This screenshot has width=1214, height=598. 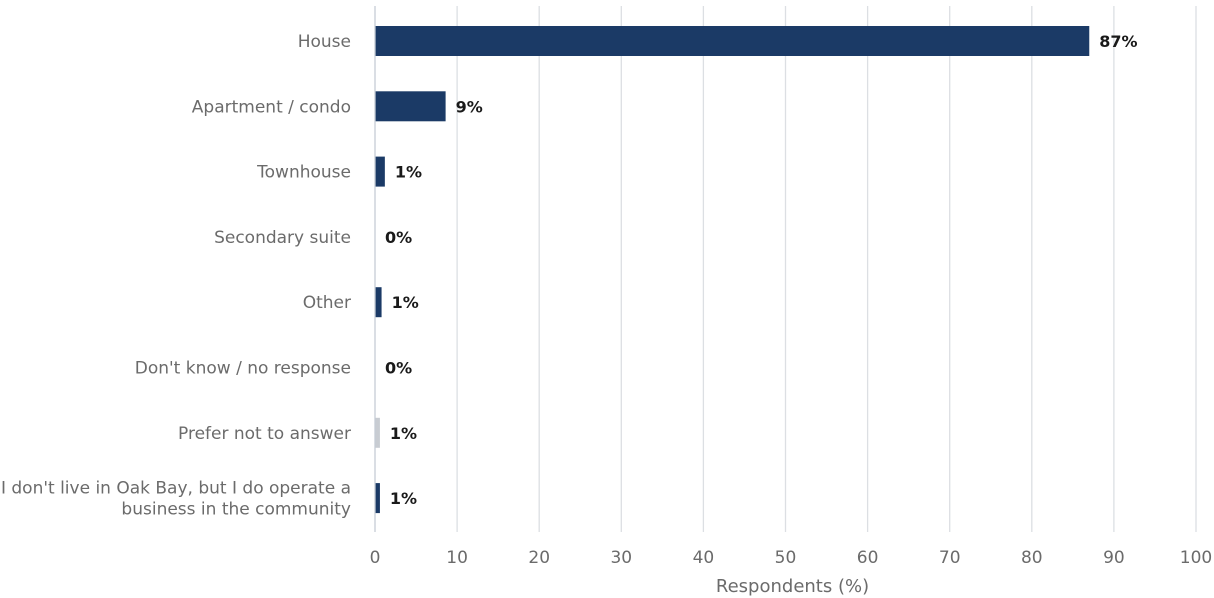 What do you see at coordinates (950, 558) in the screenshot?
I see `x-tick-label: 70` at bounding box center [950, 558].